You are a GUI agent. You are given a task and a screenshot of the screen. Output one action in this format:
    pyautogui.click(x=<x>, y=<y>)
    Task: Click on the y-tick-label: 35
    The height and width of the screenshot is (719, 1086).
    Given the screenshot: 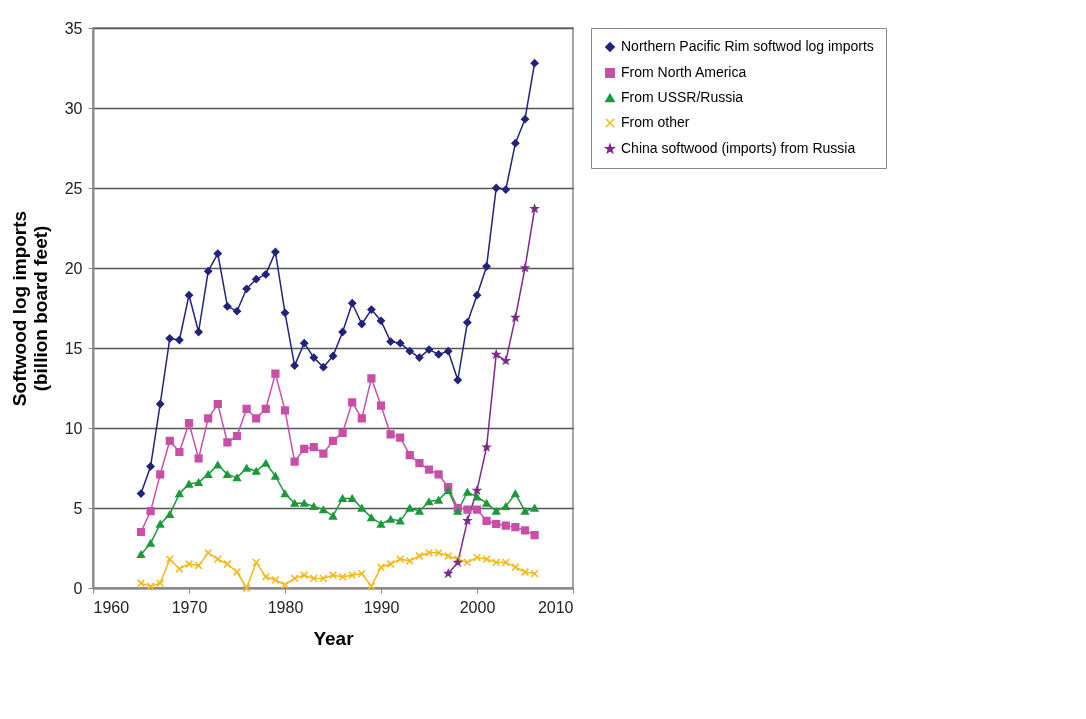 What is the action you would take?
    pyautogui.click(x=73, y=28)
    